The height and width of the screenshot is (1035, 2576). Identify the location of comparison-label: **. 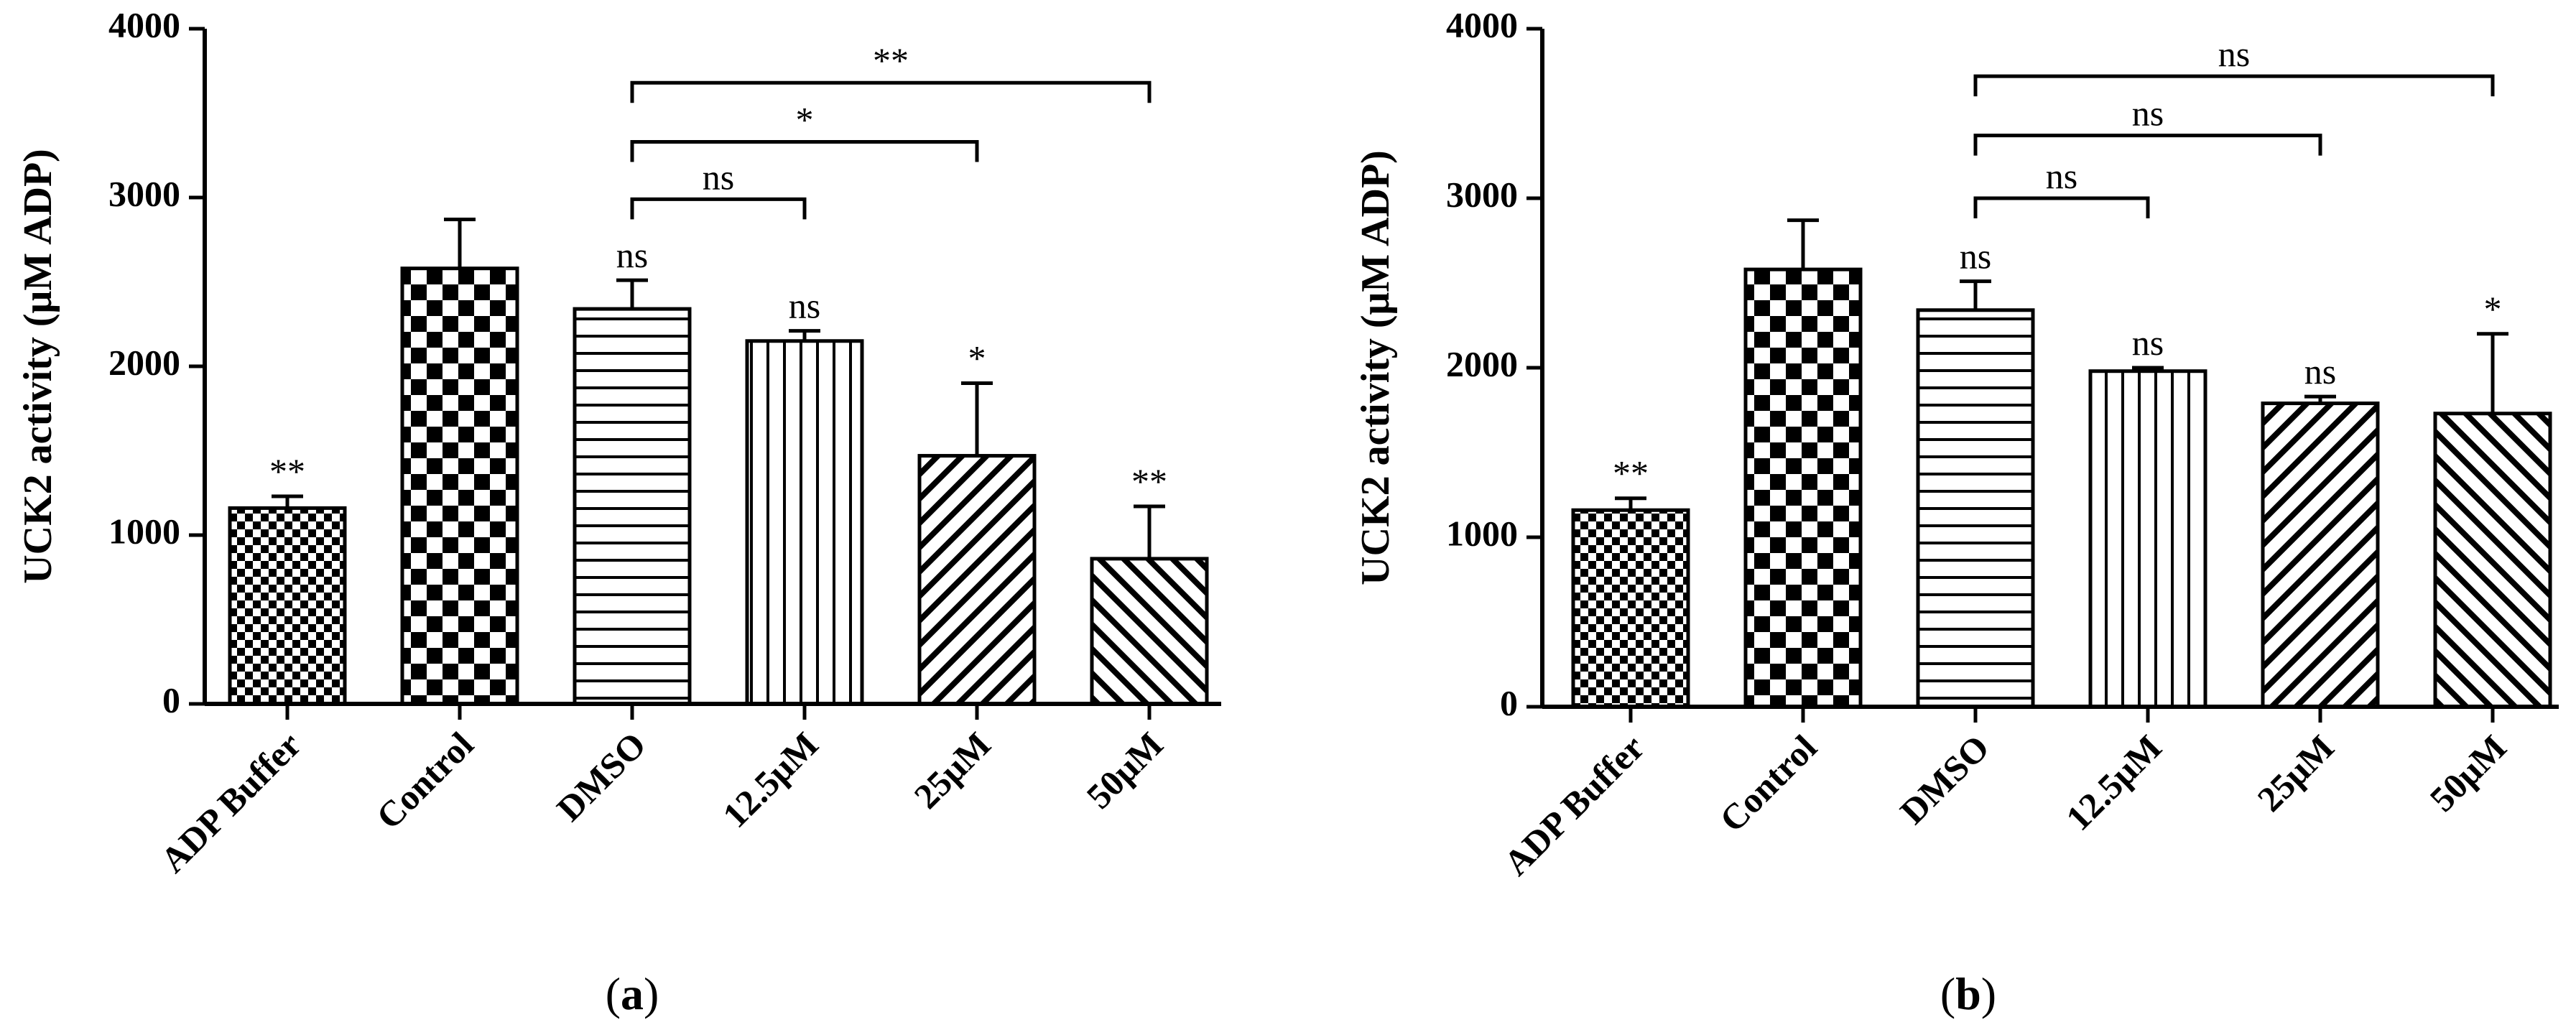
(891, 60).